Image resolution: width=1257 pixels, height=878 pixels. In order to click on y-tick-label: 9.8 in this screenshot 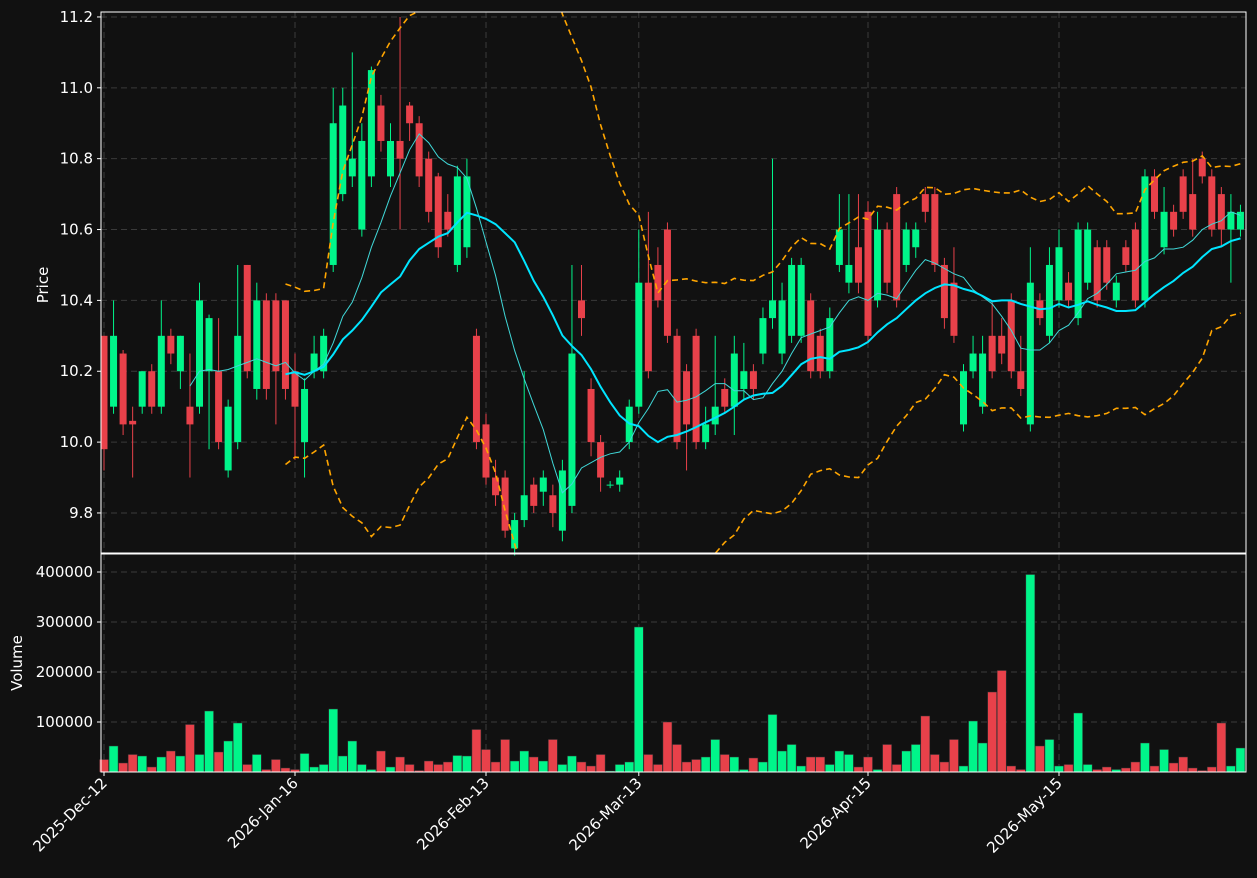, I will do `click(81, 513)`.